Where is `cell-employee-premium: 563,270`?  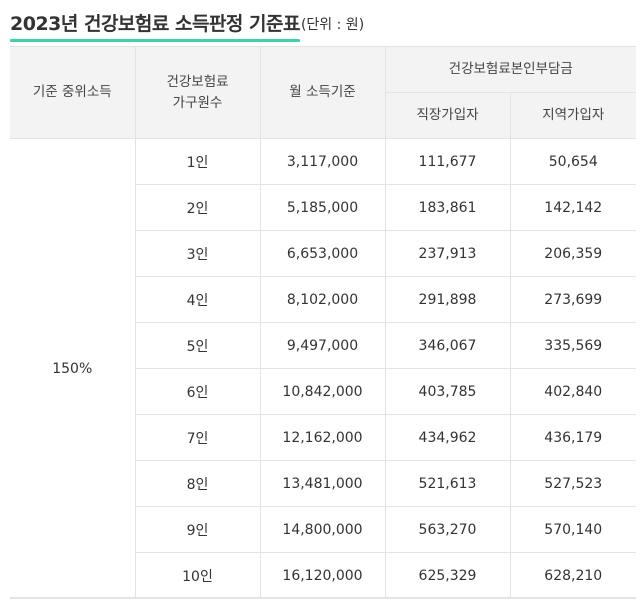
cell-employee-premium: 563,270 is located at coordinates (447, 529).